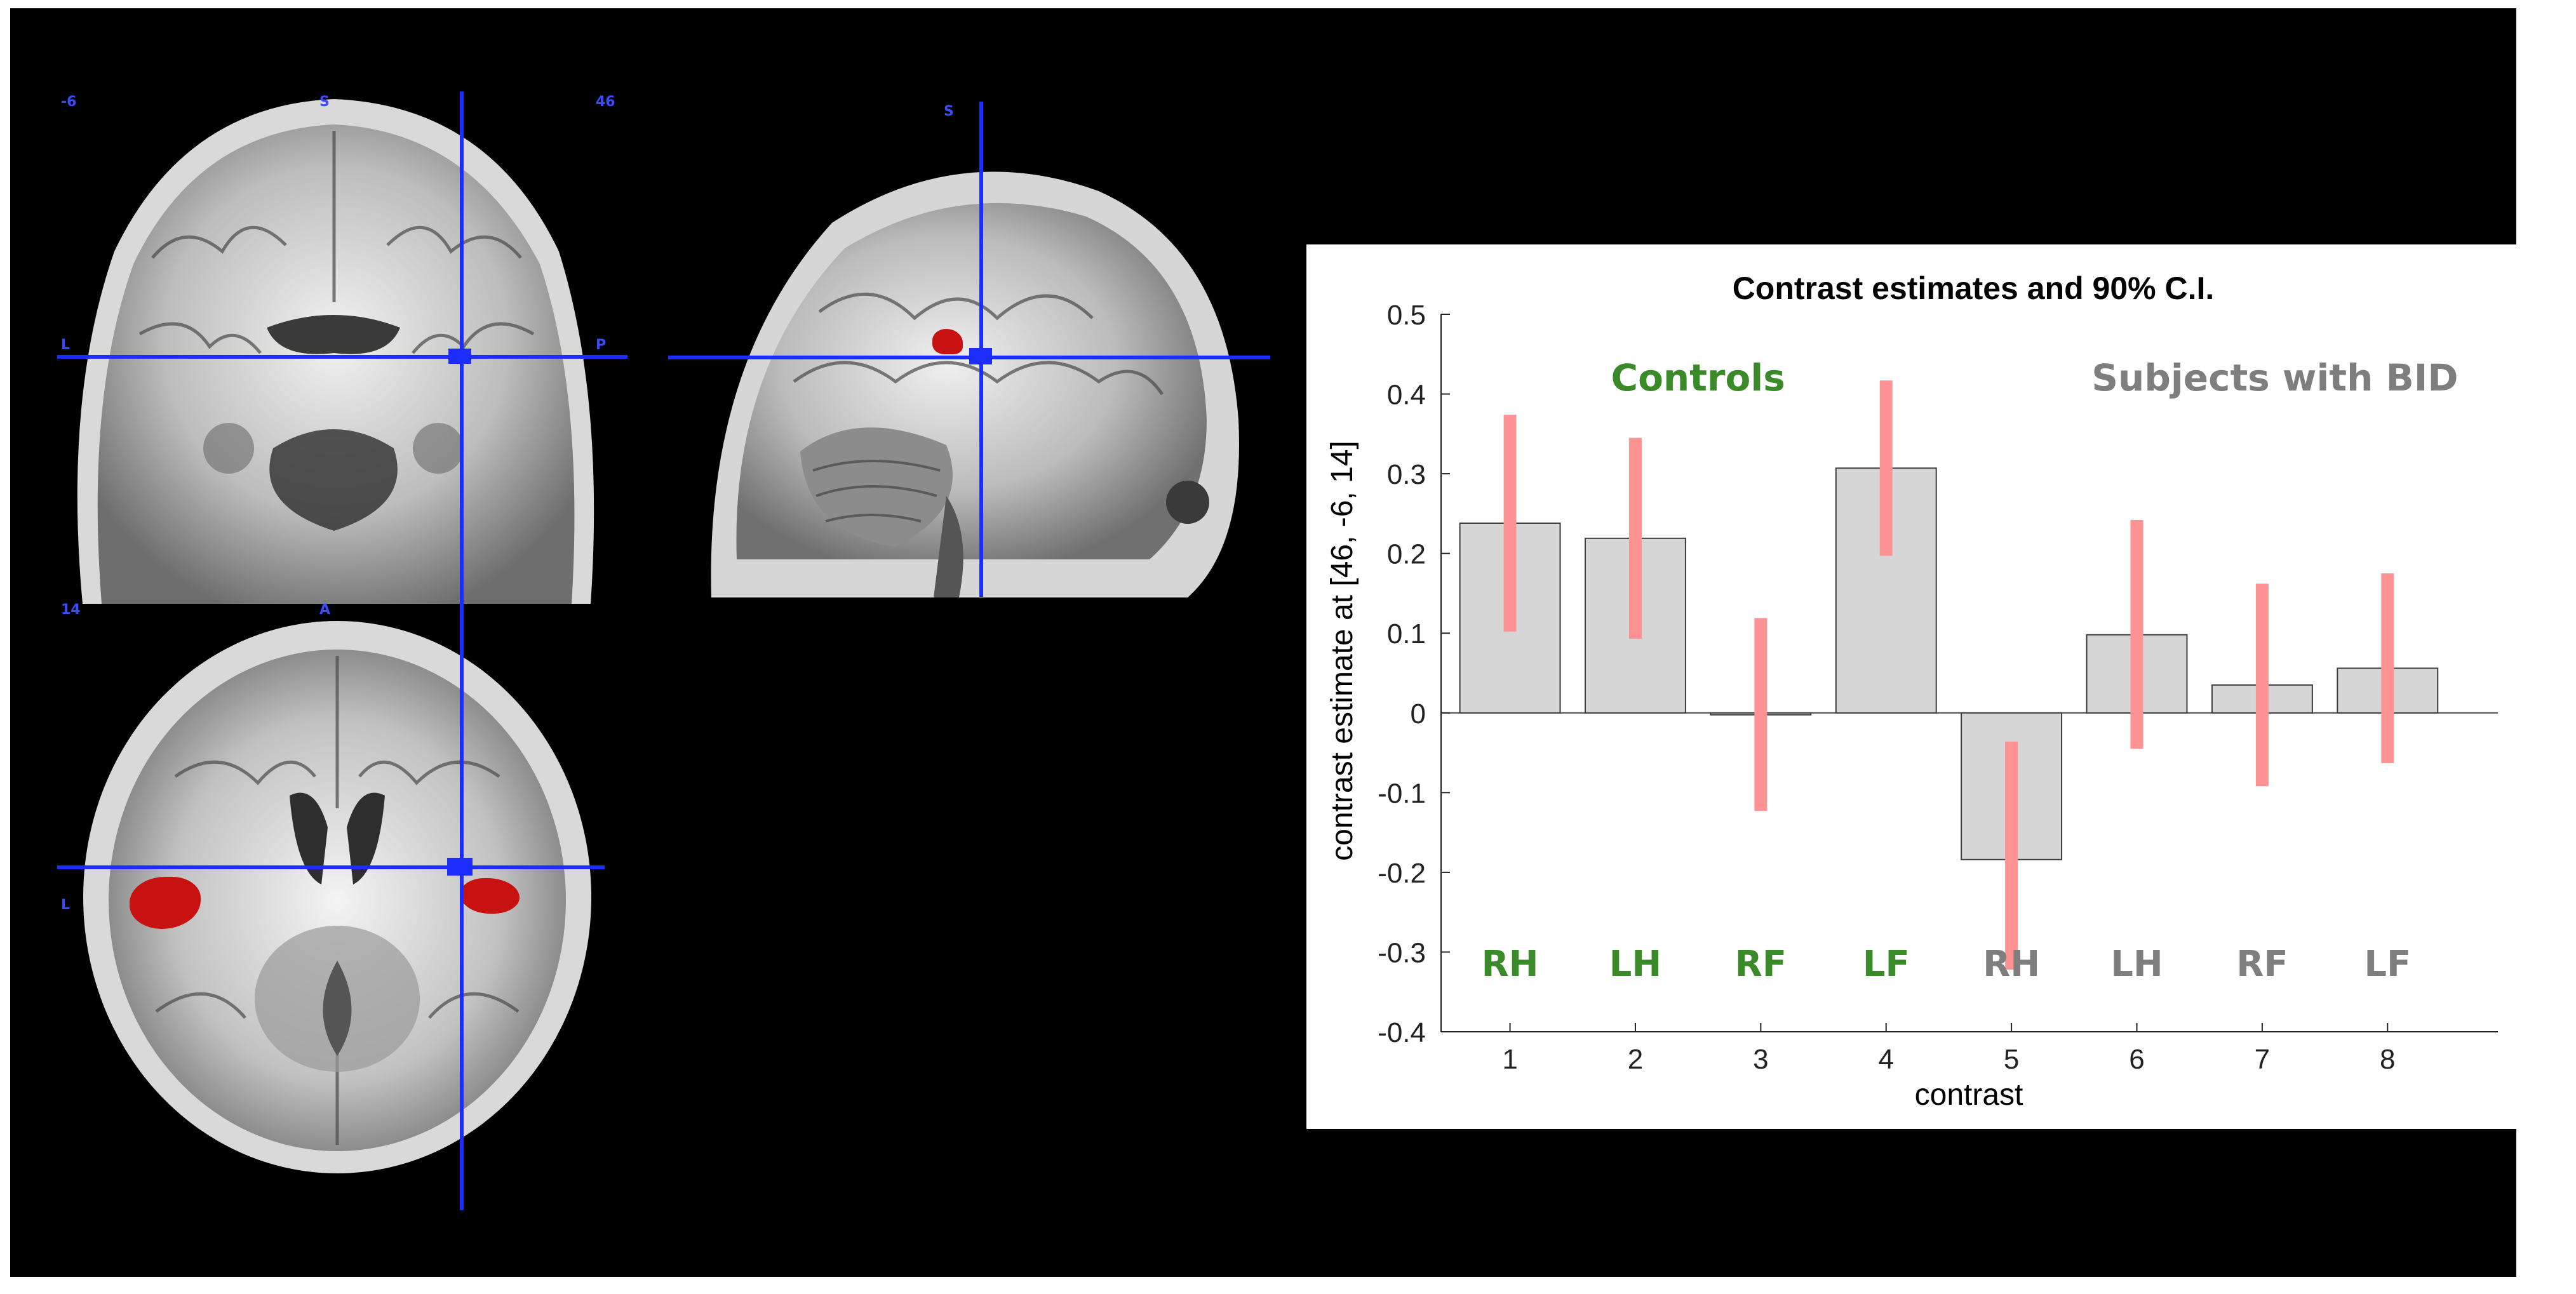  What do you see at coordinates (165, 903) in the screenshot?
I see `activation-blob-axial-left` at bounding box center [165, 903].